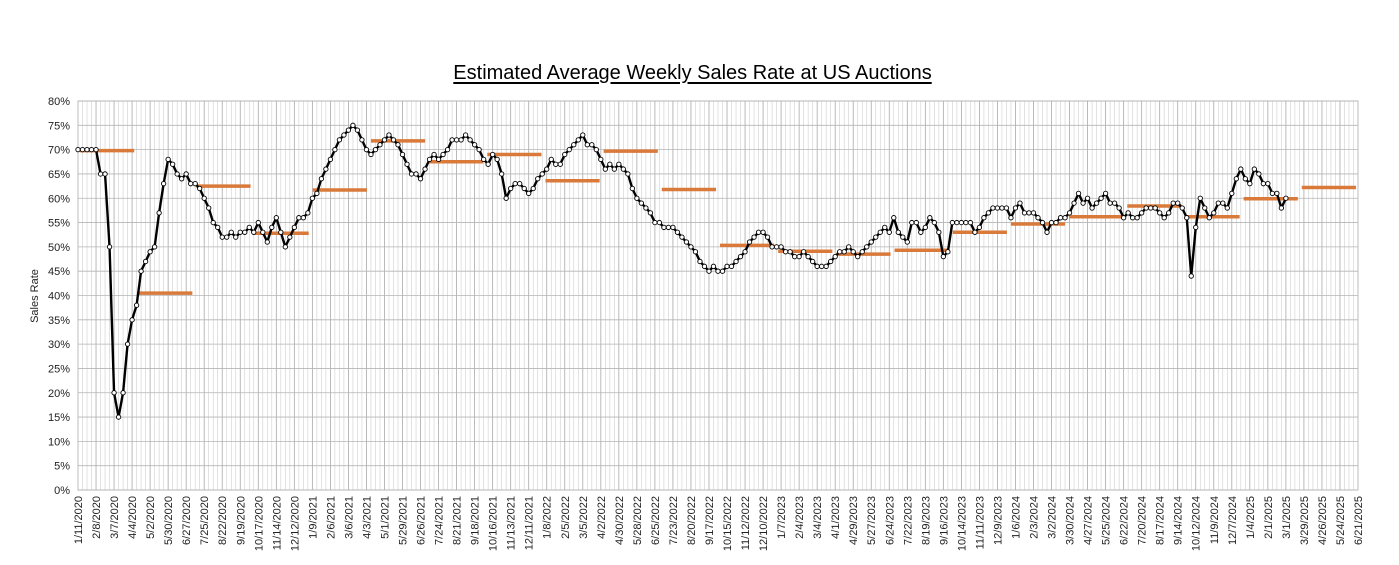  What do you see at coordinates (800, 517) in the screenshot?
I see `x-tick-label: 2/4/2023` at bounding box center [800, 517].